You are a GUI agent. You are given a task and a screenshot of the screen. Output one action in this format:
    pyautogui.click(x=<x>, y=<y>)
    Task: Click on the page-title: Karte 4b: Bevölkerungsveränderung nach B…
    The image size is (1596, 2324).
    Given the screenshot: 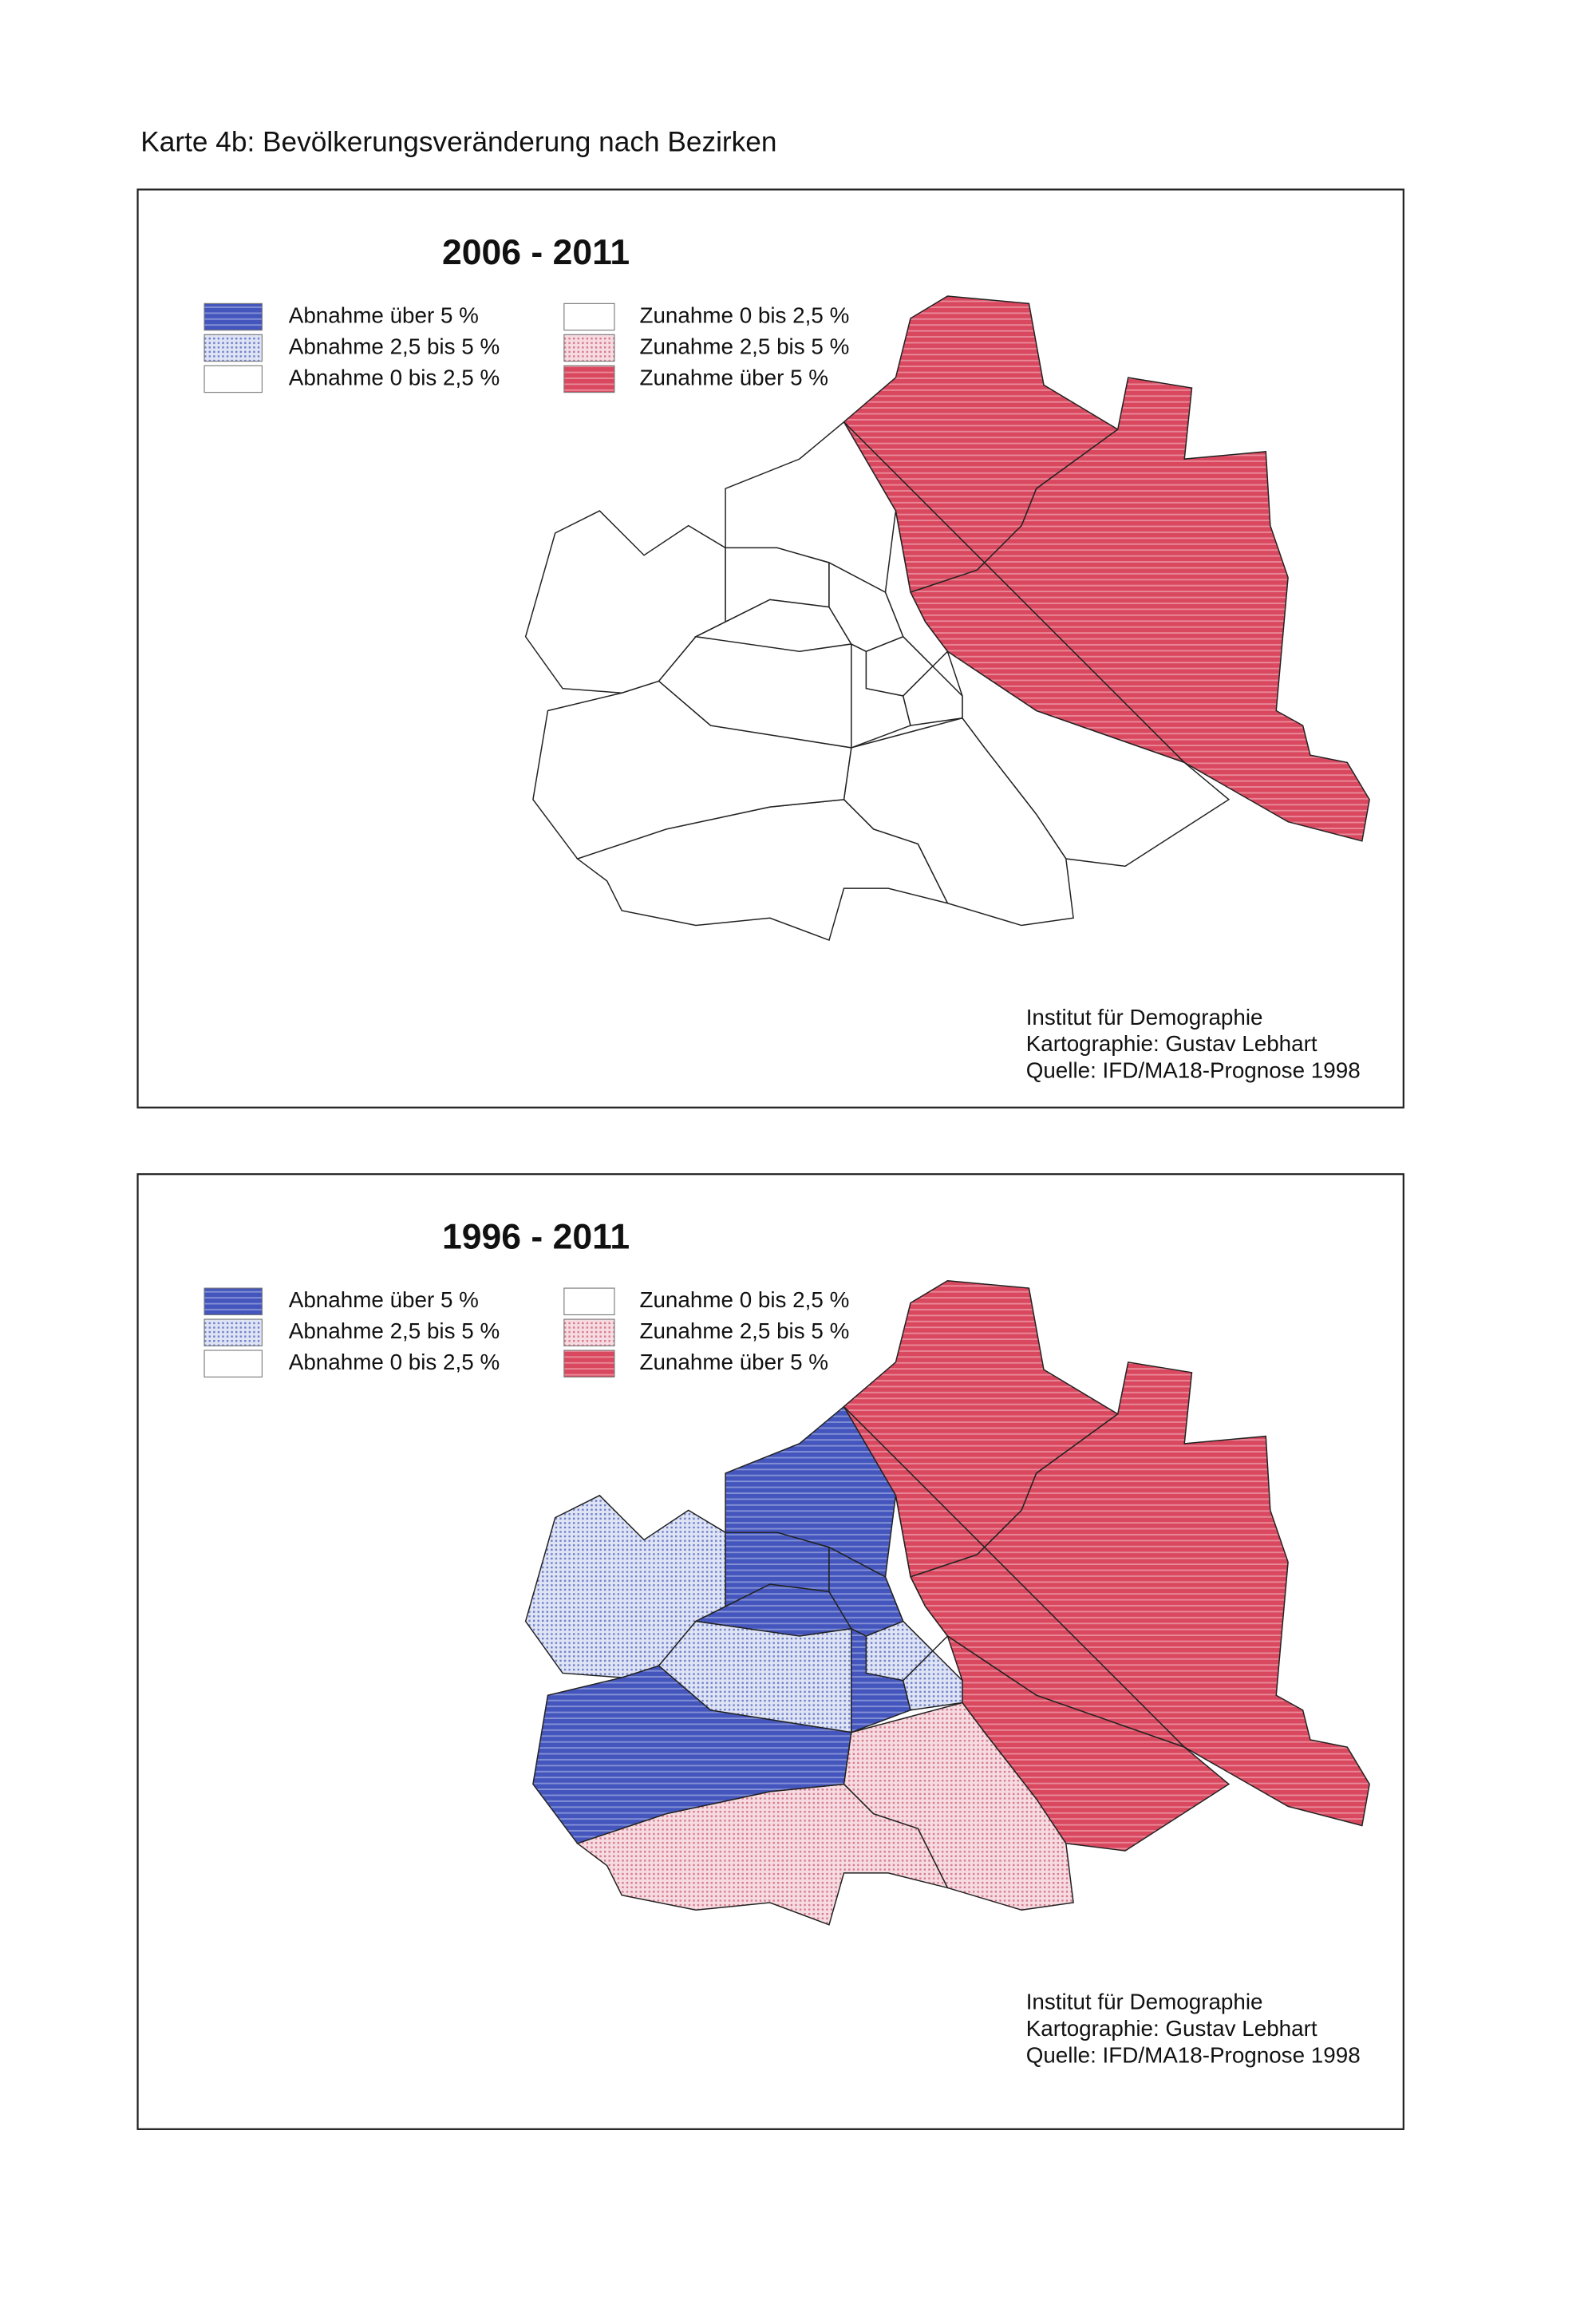 What is the action you would take?
    pyautogui.click(x=458, y=141)
    